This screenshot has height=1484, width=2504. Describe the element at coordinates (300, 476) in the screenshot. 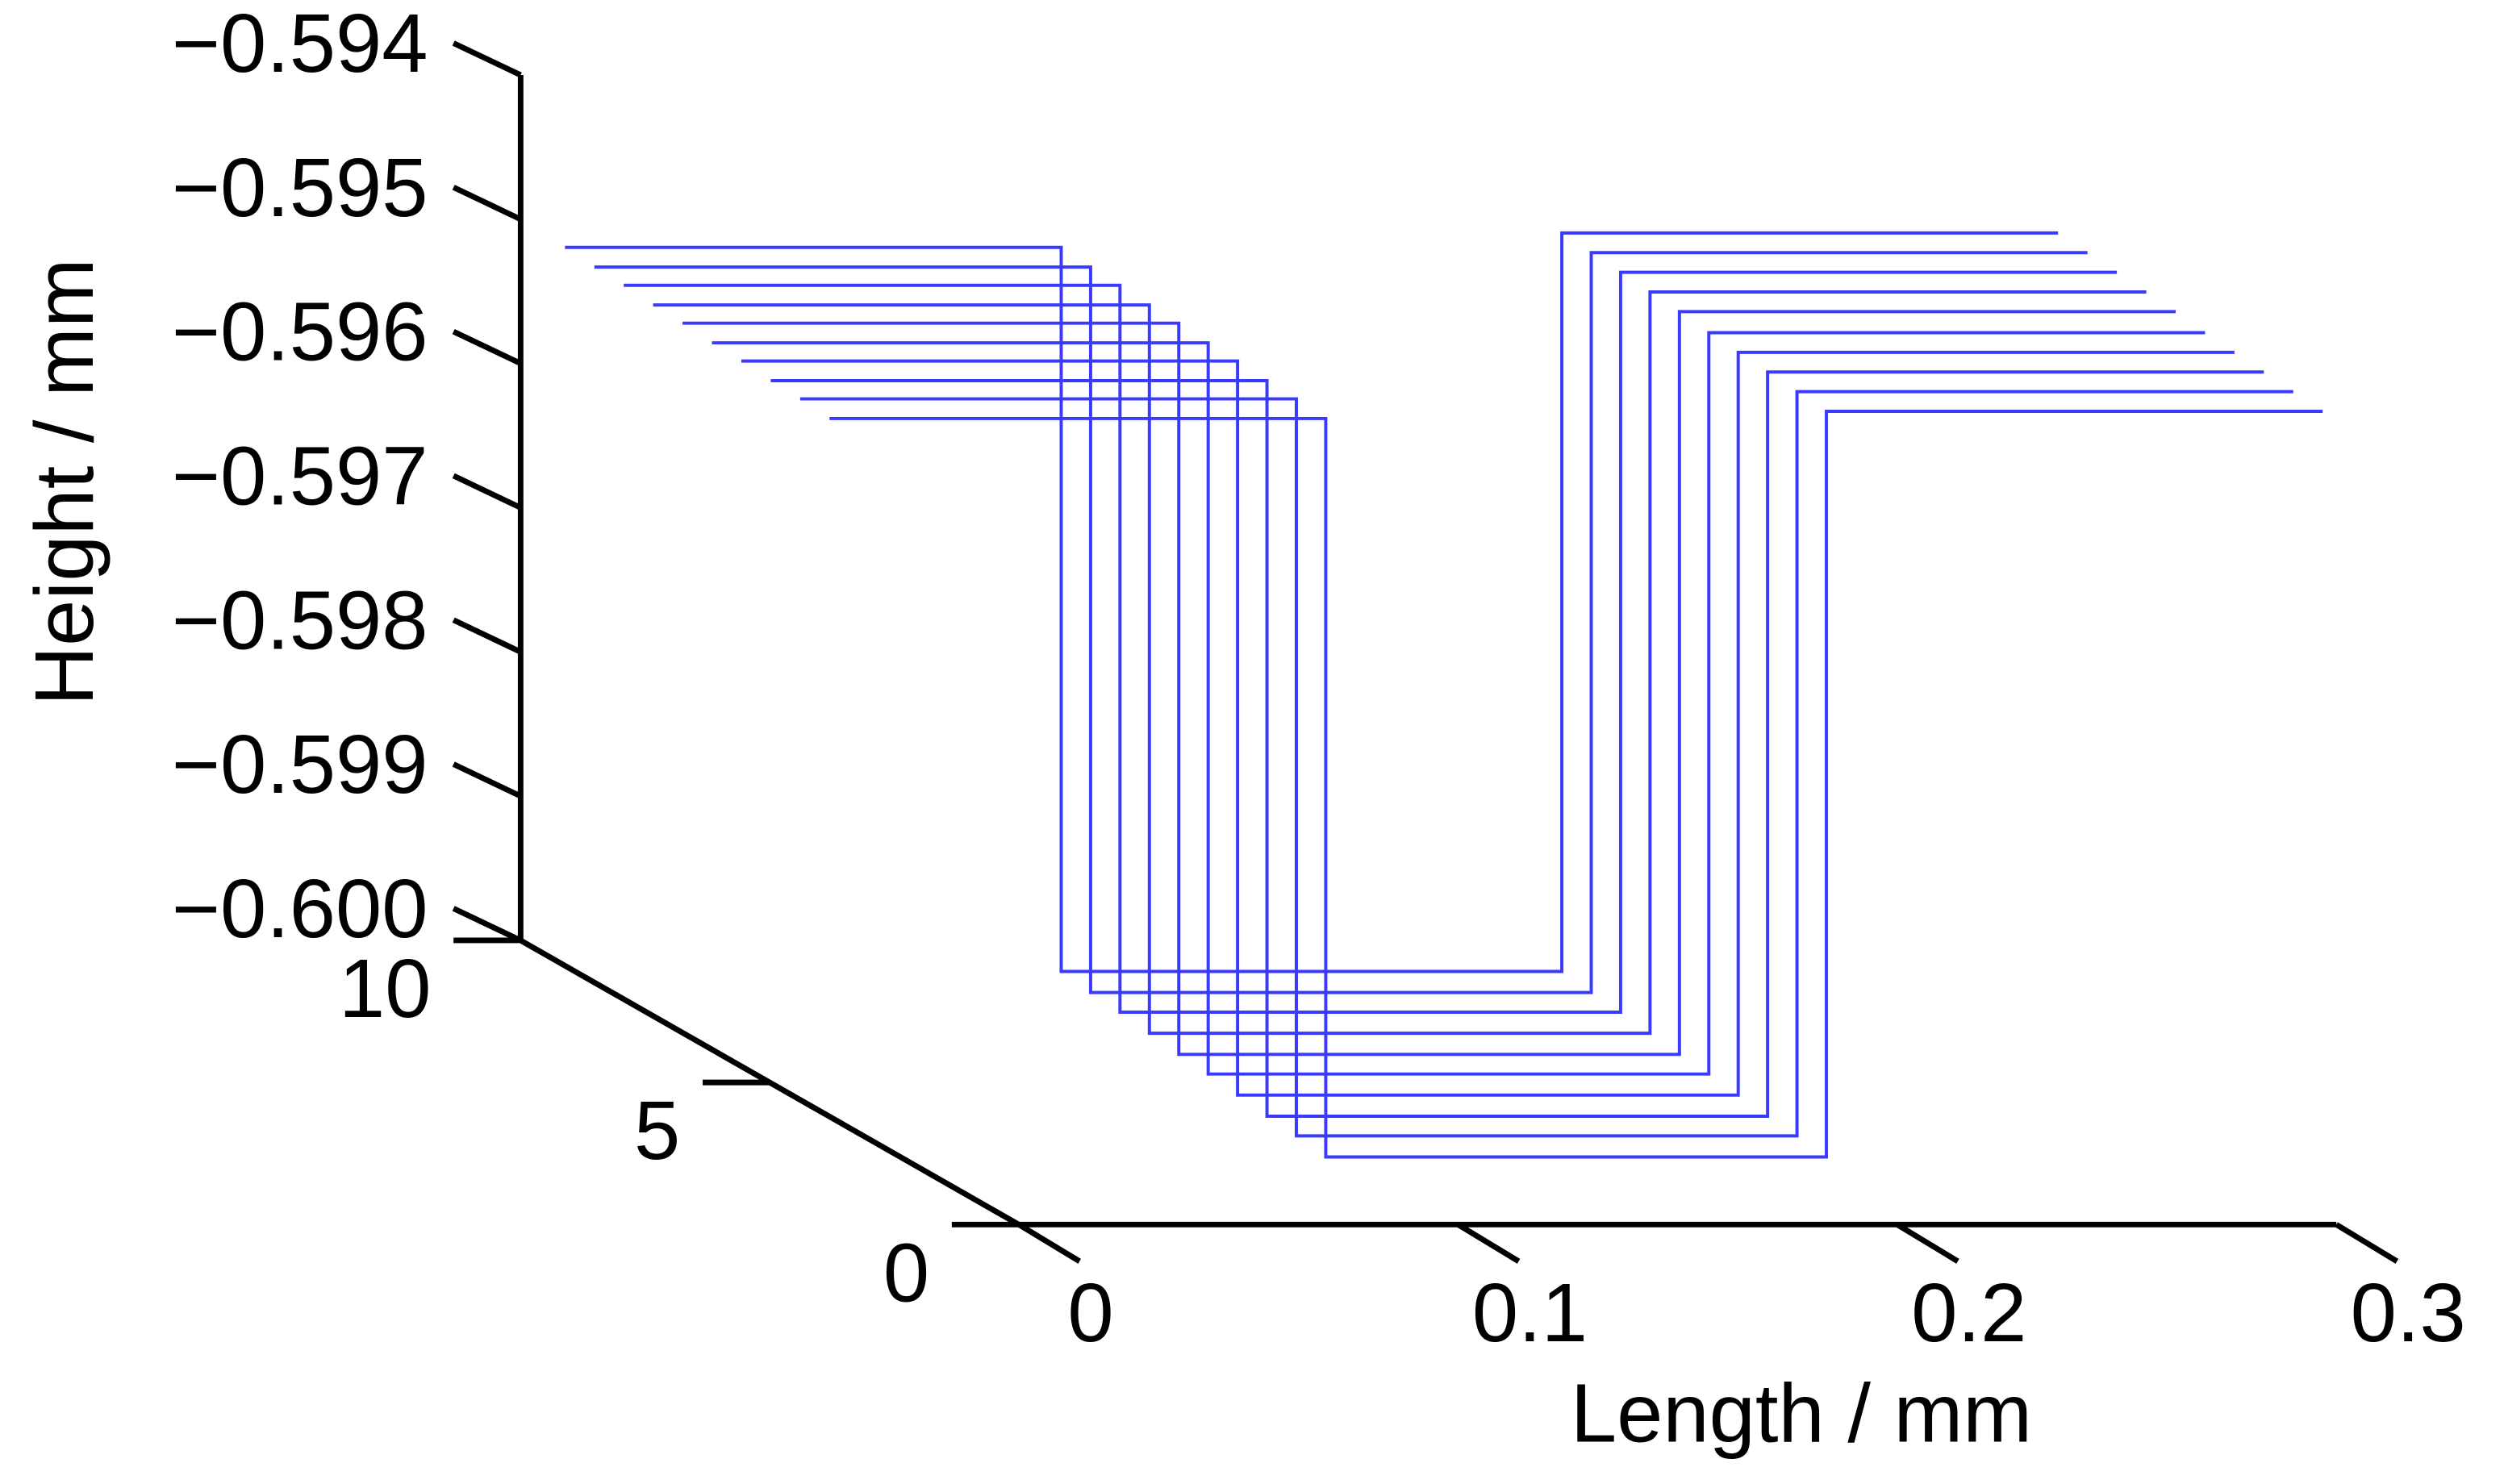

I see `z-tick-label: −0.597` at that location.